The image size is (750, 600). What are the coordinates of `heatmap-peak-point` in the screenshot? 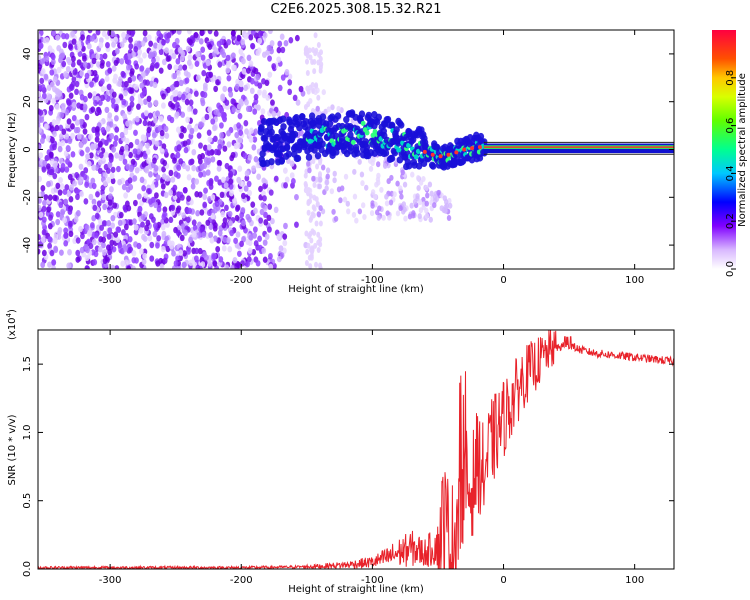 It's located at (479, 147).